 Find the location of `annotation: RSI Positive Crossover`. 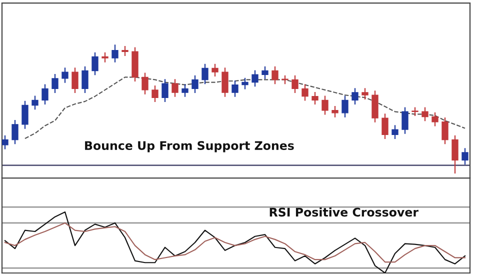

annotation: RSI Positive Crossover is located at coordinates (344, 212).